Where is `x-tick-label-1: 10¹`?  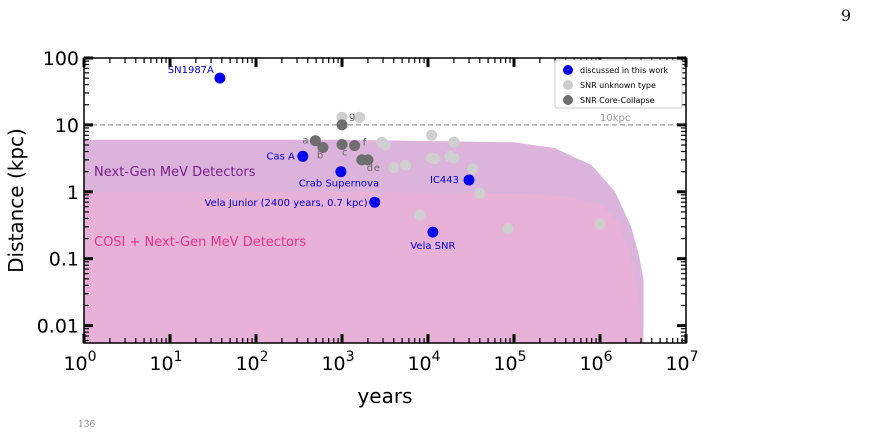
x-tick-label-1: 10¹ is located at coordinates (165, 362).